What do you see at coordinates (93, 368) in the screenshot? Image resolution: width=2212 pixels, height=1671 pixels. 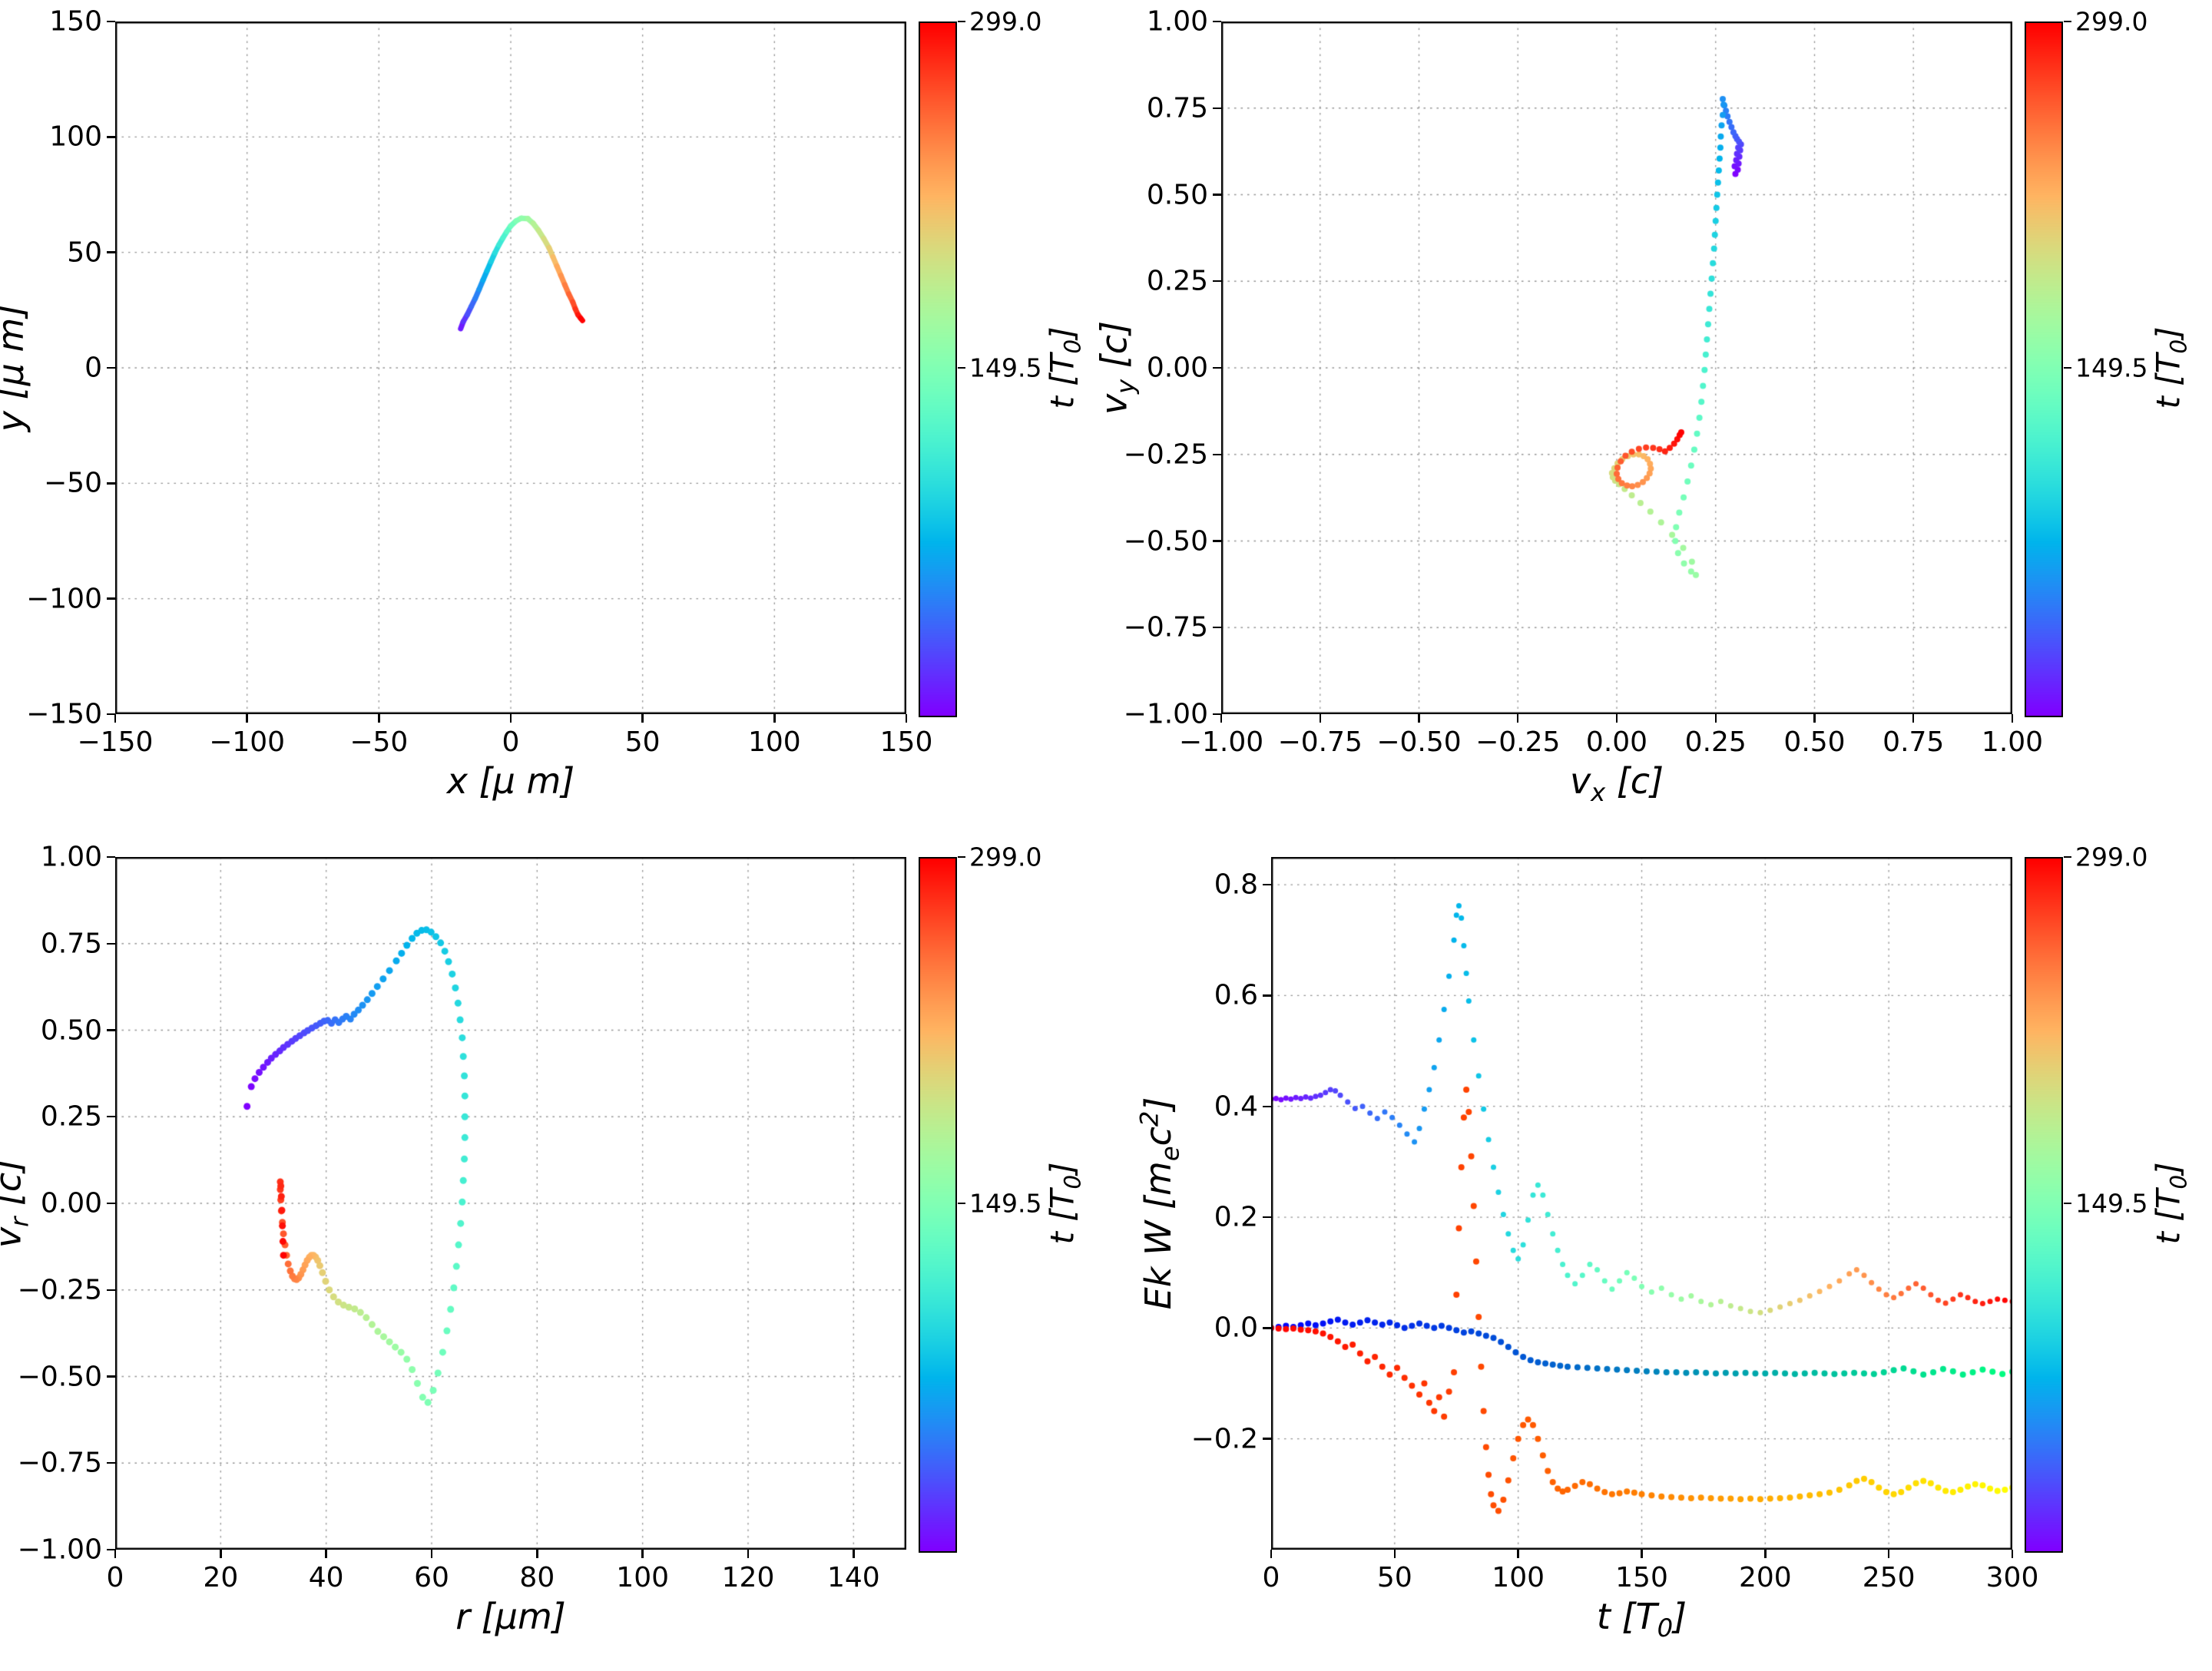 I see `y-tick-label: 0` at bounding box center [93, 368].